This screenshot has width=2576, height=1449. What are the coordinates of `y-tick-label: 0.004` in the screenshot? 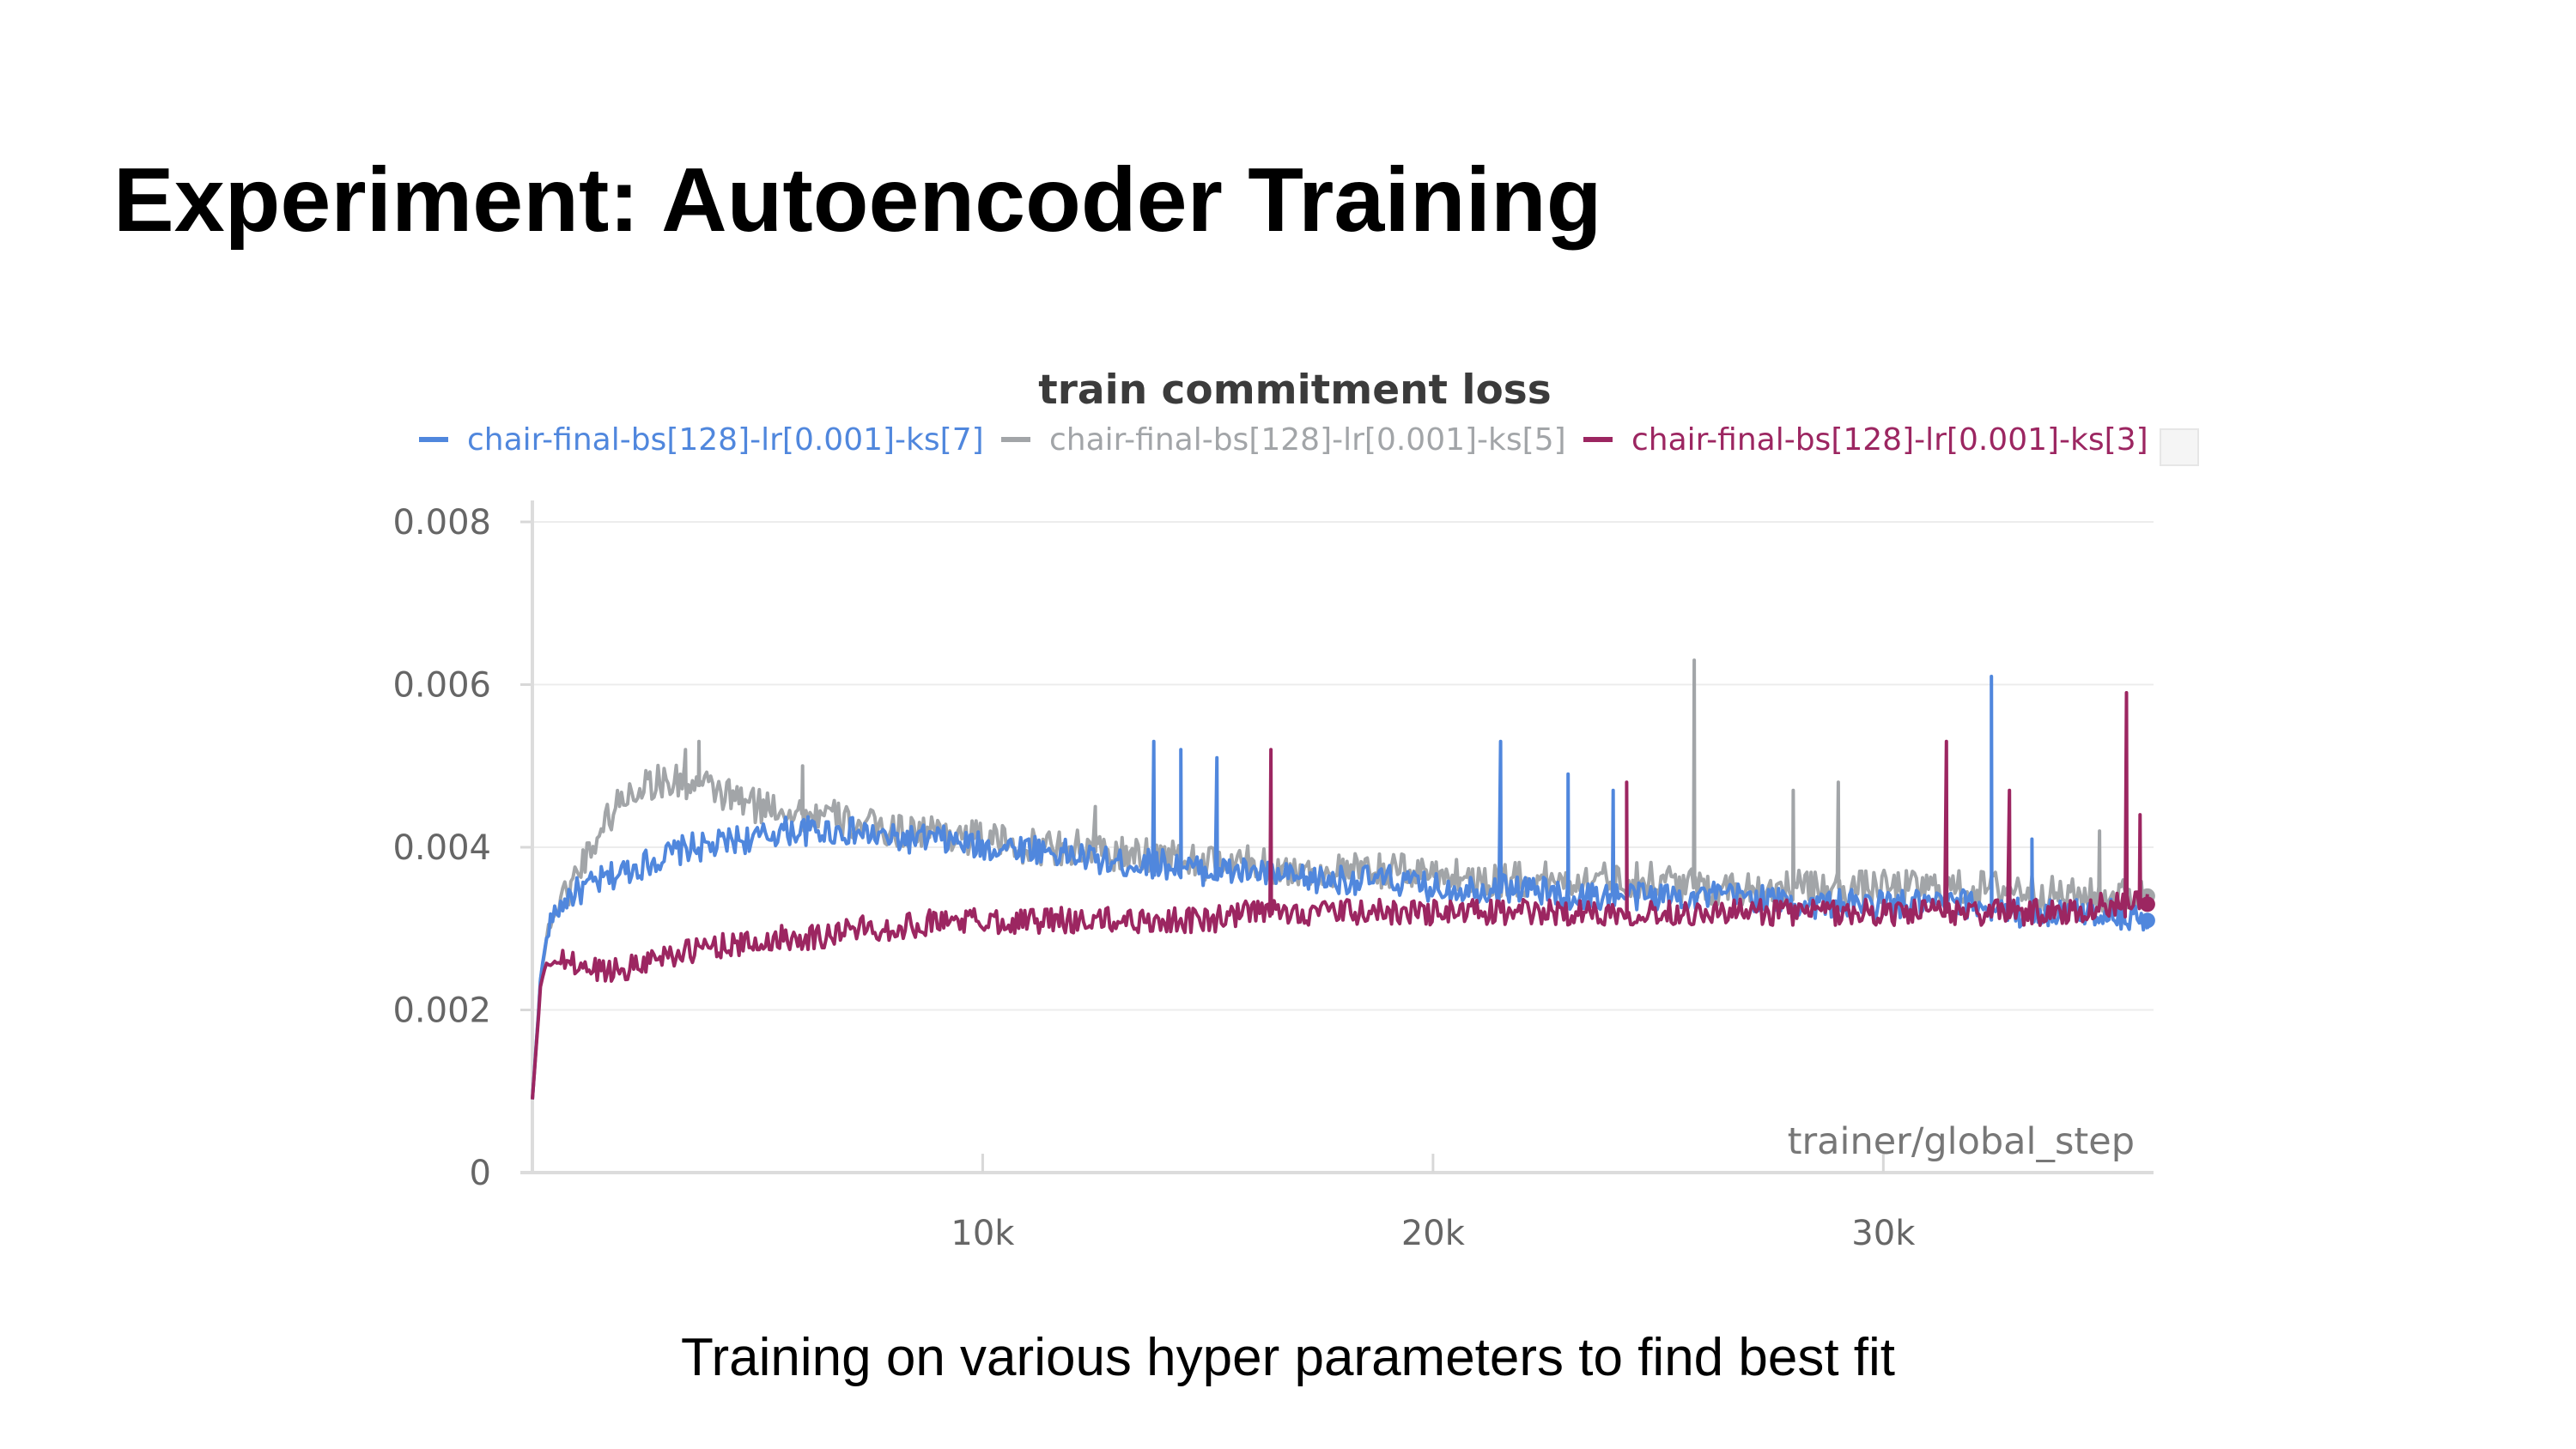 It's located at (441, 848).